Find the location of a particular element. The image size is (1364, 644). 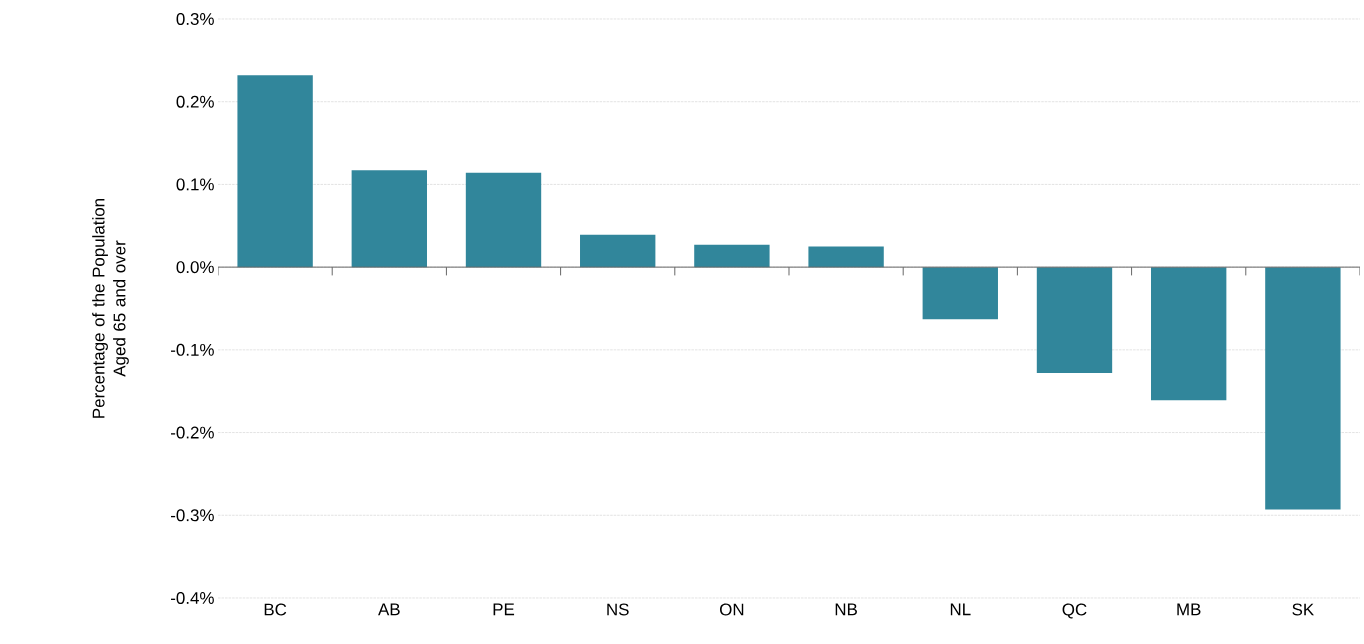

y-tick-label: 0.2% is located at coordinates (195, 101).